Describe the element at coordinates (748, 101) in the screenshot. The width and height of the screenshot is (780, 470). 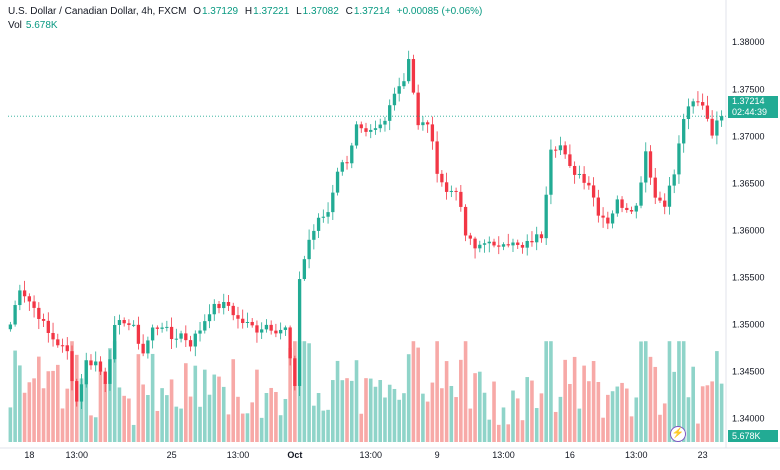
I see `current-price-value: 1.37214` at that location.